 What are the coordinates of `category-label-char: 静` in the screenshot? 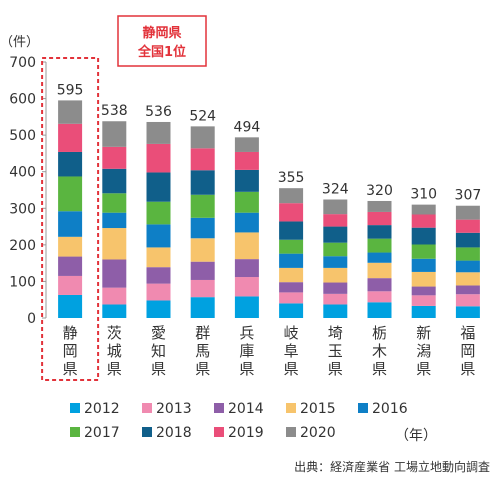 It's located at (70, 333).